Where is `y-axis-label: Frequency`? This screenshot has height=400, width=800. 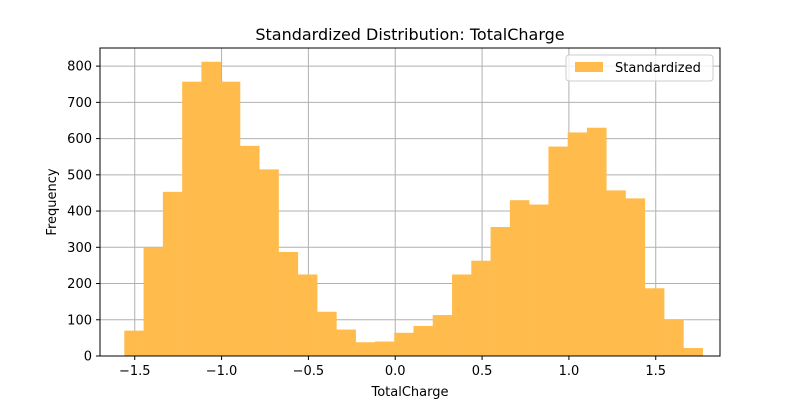 y-axis-label: Frequency is located at coordinates (52, 201).